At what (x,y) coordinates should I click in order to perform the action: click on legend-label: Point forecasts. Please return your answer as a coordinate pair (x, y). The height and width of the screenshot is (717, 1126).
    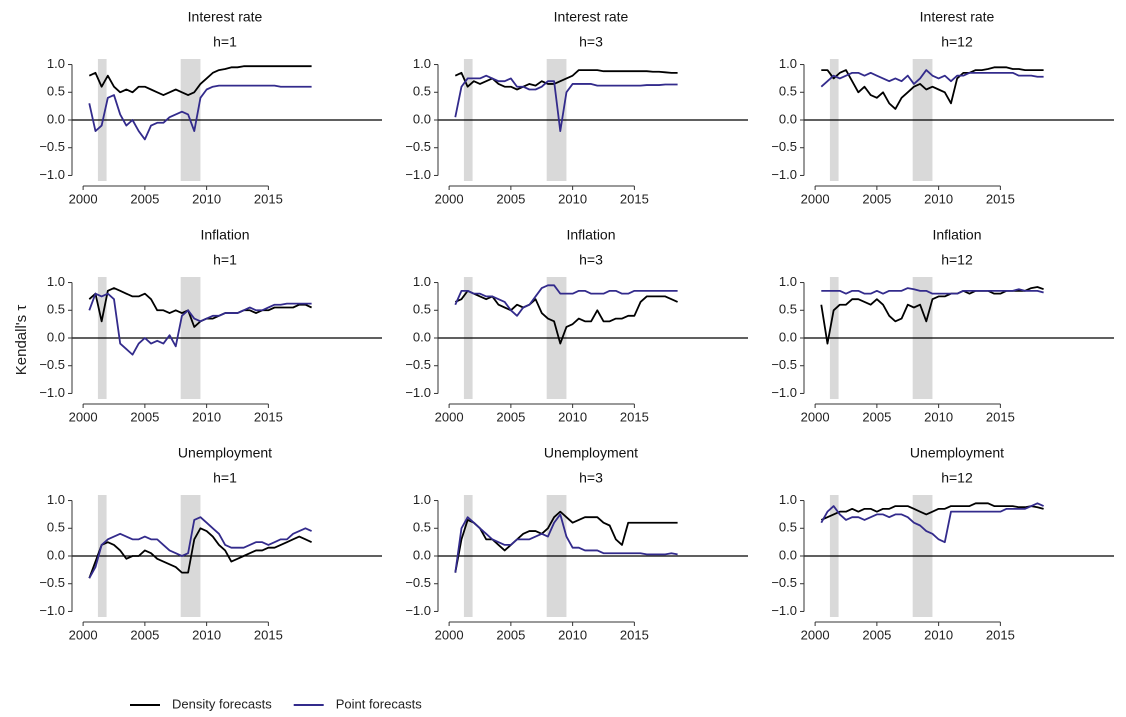
    Looking at the image, I should click on (379, 703).